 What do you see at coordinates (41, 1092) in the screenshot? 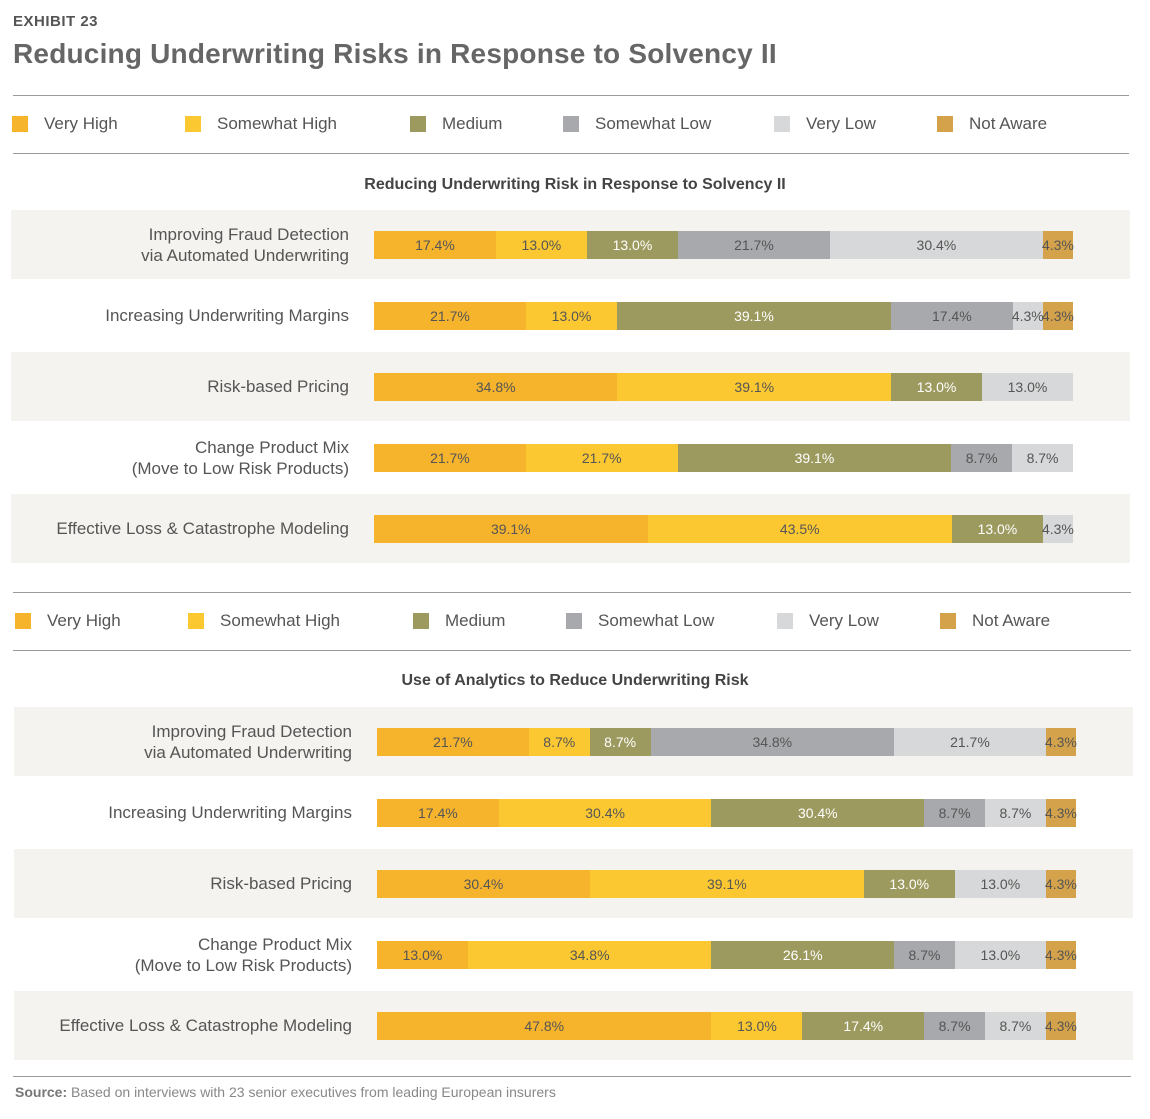
I see `source-label: Source:` at bounding box center [41, 1092].